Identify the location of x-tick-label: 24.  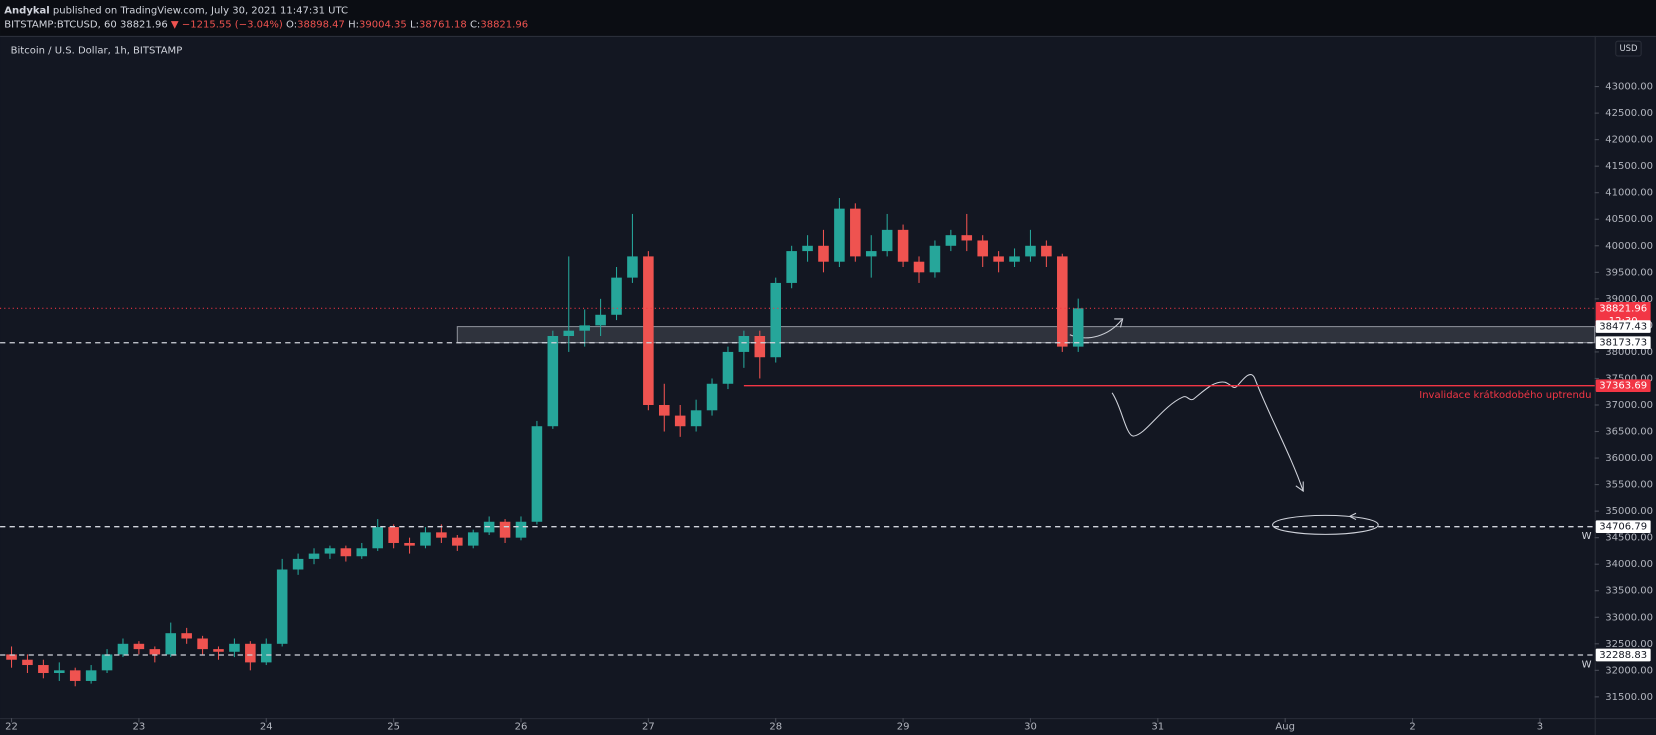
(266, 727).